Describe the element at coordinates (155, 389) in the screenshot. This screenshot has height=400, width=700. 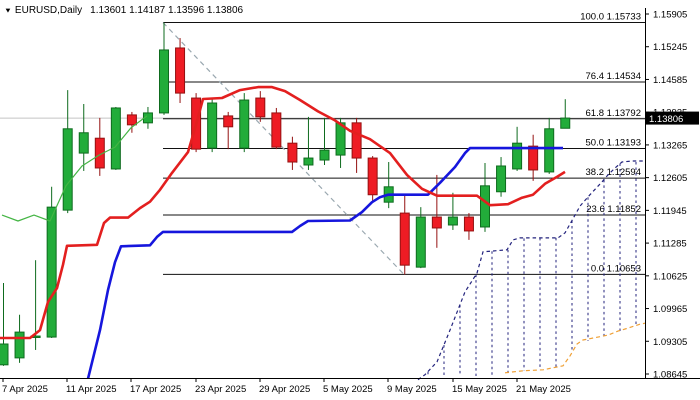
I see `time-axis-label: 17 Apr 2025` at that location.